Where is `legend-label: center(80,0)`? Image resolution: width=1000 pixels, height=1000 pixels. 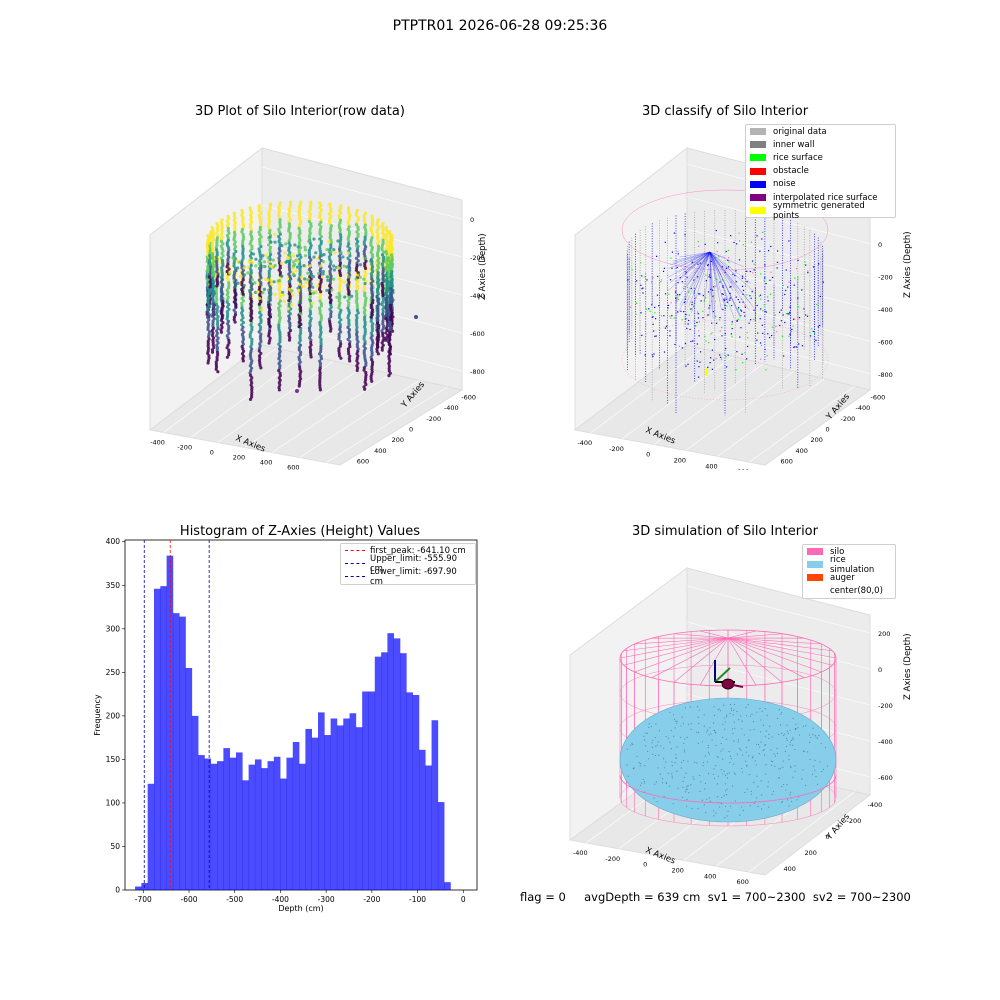 legend-label: center(80,0) is located at coordinates (856, 591).